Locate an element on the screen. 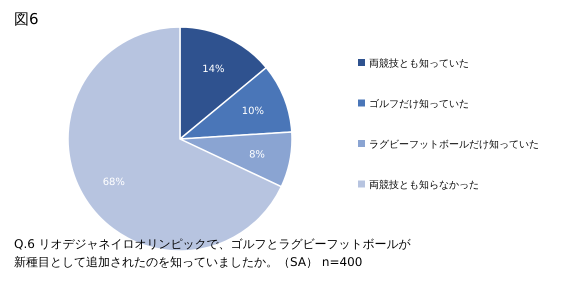 Image resolution: width=566 pixels, height=284 pixels. legend-label: 両競技とも知らなかった is located at coordinates (424, 185).